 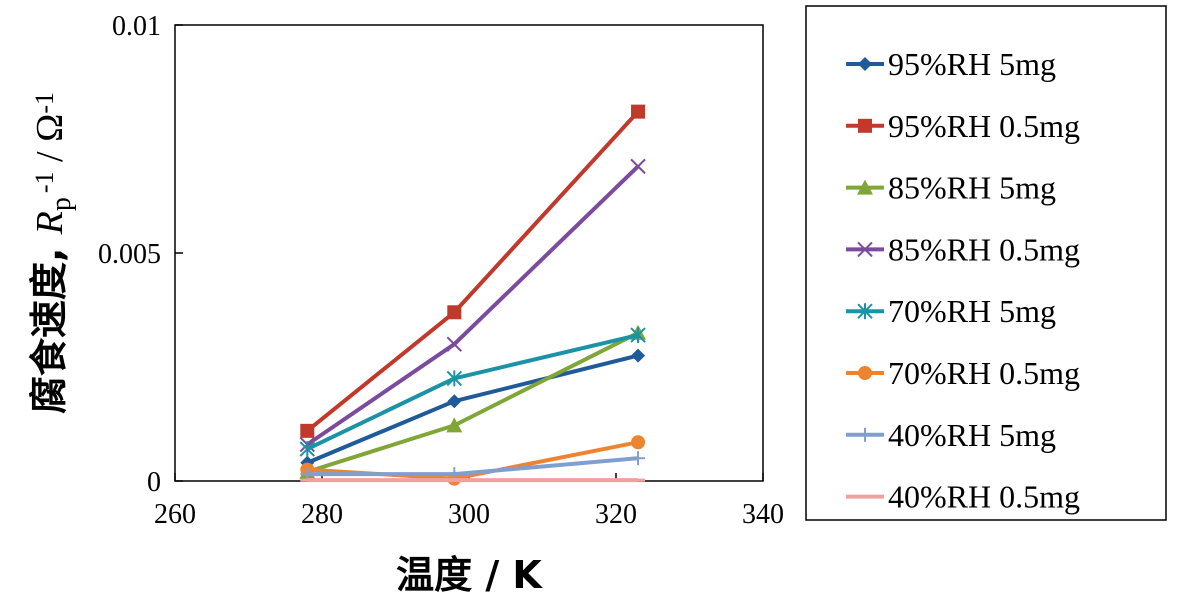 I want to click on legend-item: 40%RH 0.5mg, so click(x=963, y=497).